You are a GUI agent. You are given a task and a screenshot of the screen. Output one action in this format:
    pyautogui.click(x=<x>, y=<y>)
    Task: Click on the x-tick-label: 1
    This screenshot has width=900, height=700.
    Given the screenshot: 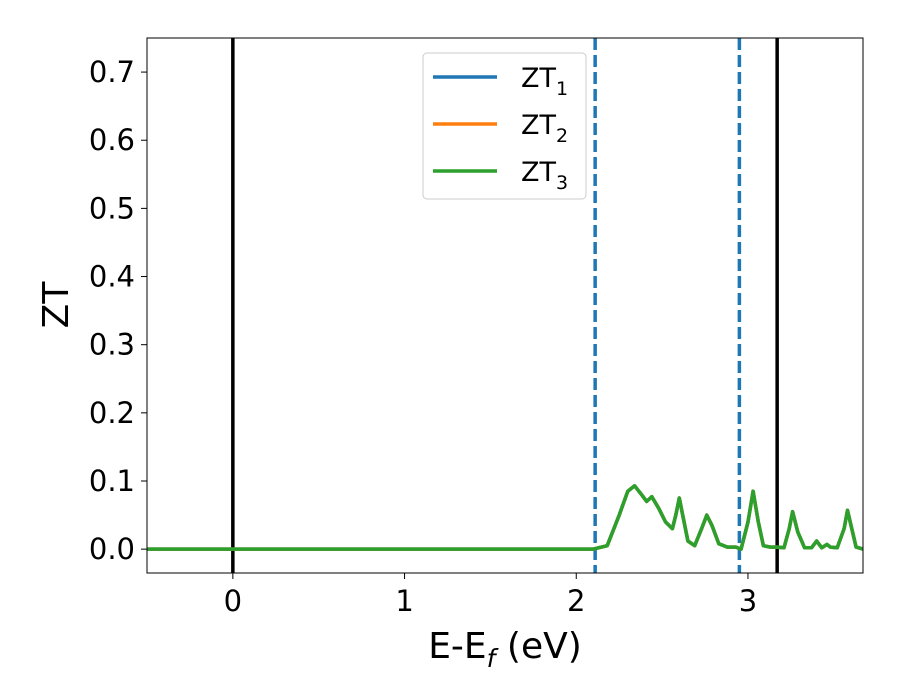 What is the action you would take?
    pyautogui.click(x=404, y=601)
    